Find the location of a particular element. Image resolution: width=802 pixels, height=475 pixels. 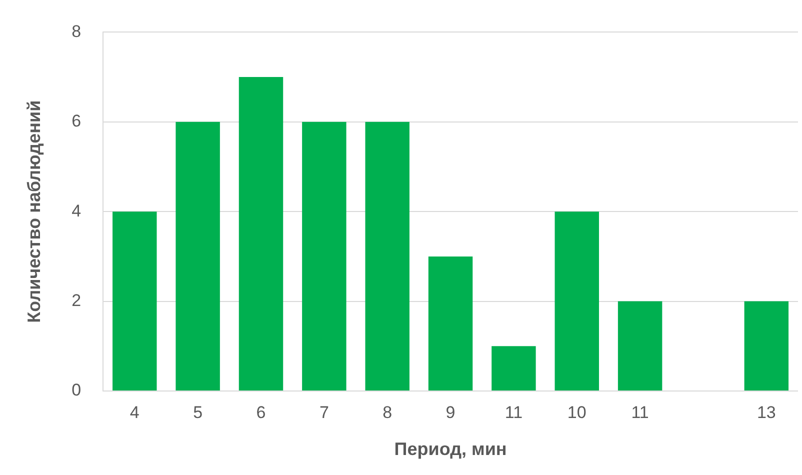

x-tick-label: 5 is located at coordinates (198, 412).